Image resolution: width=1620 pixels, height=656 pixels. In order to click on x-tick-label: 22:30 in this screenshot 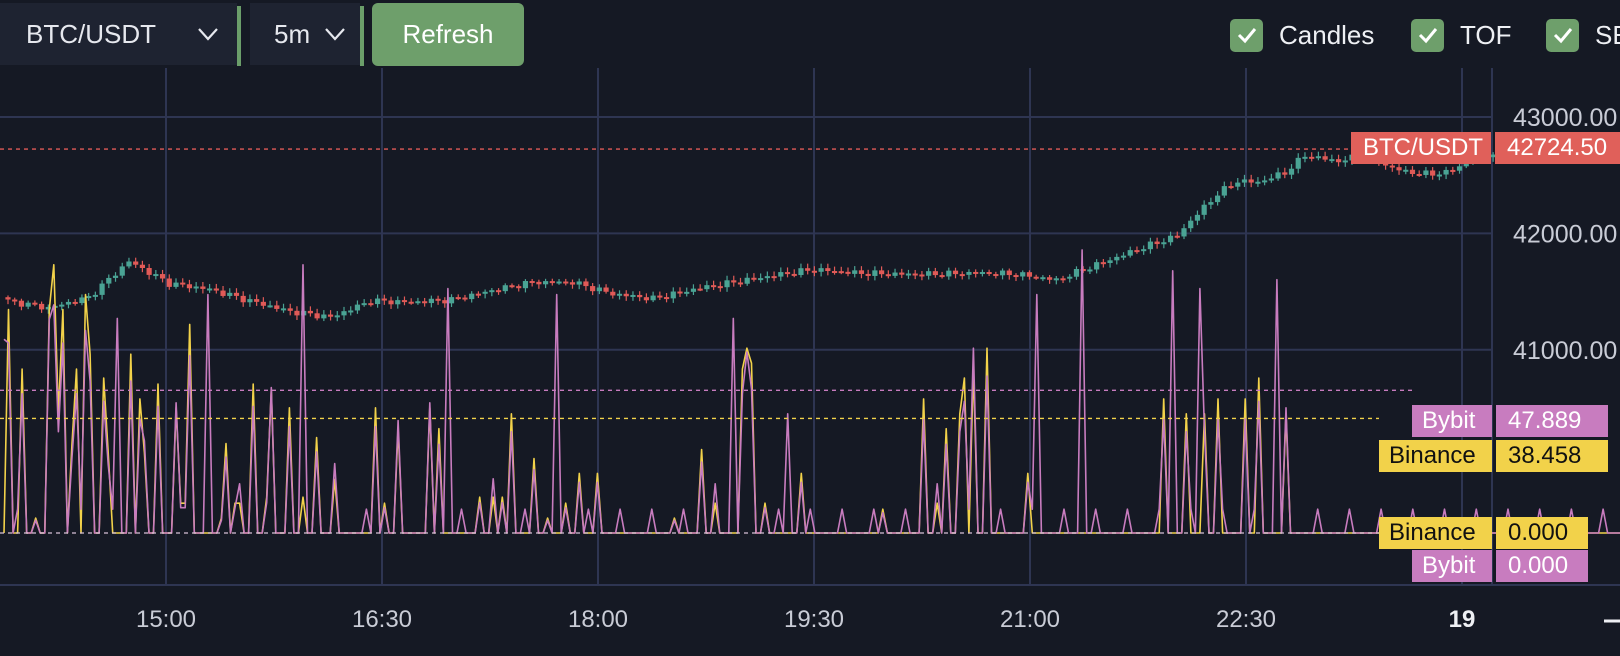, I will do `click(1246, 619)`.